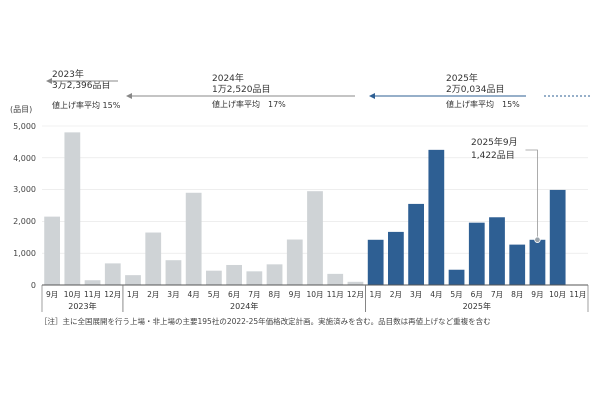 This screenshot has height=400, width=600. What do you see at coordinates (494, 142) in the screenshot?
I see `callout-line1: 2025年9月` at bounding box center [494, 142].